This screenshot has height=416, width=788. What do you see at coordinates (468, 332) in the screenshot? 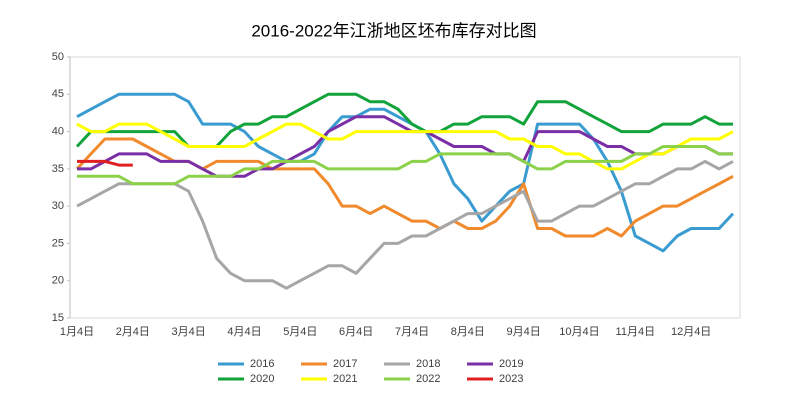
I see `x-tick-label: 8月4日` at bounding box center [468, 332].